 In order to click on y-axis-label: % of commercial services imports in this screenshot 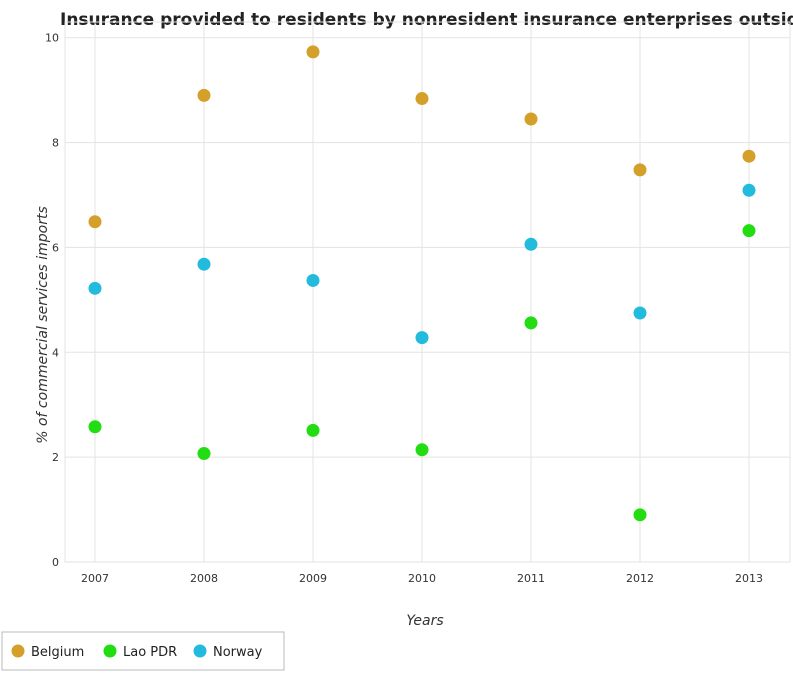, I will do `click(43, 325)`.